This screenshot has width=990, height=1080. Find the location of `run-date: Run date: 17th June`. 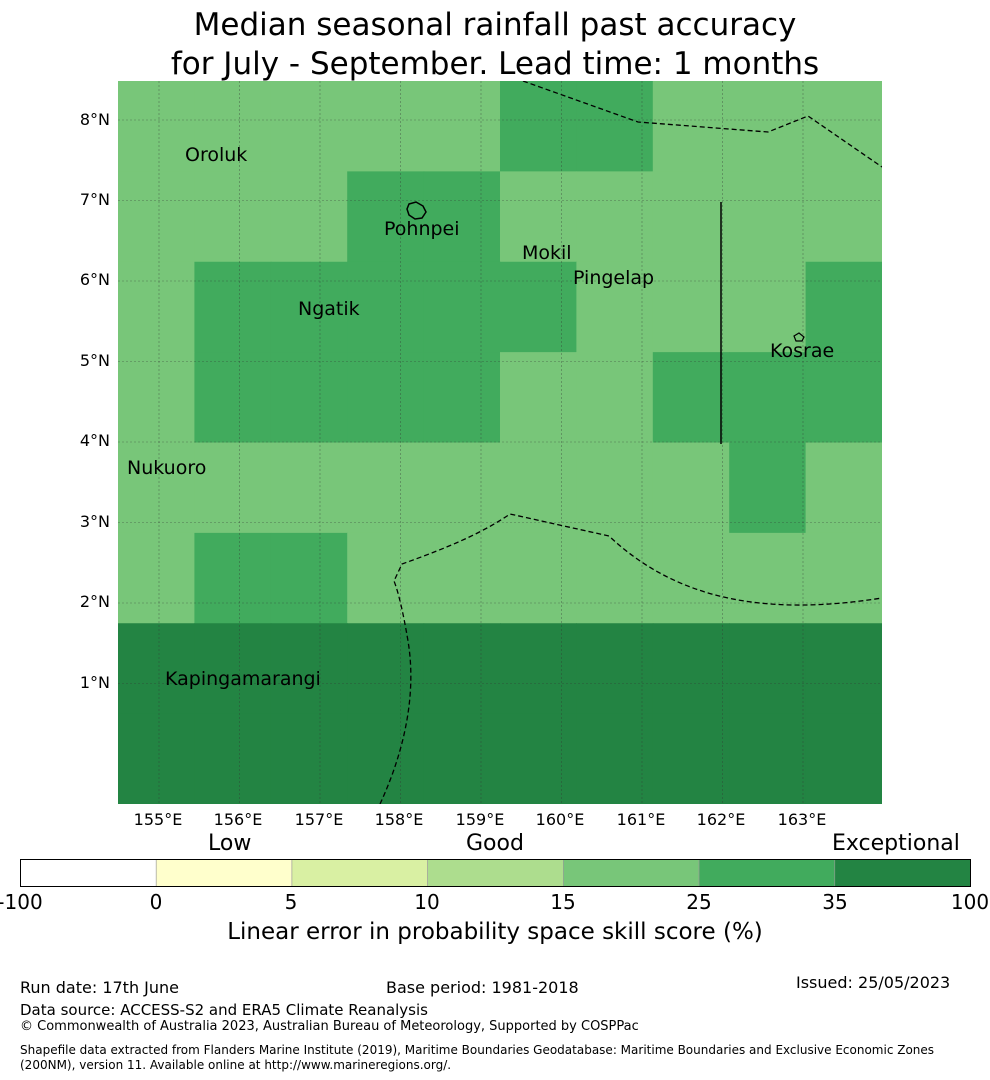

run-date: Run date: 17th June is located at coordinates (100, 987).